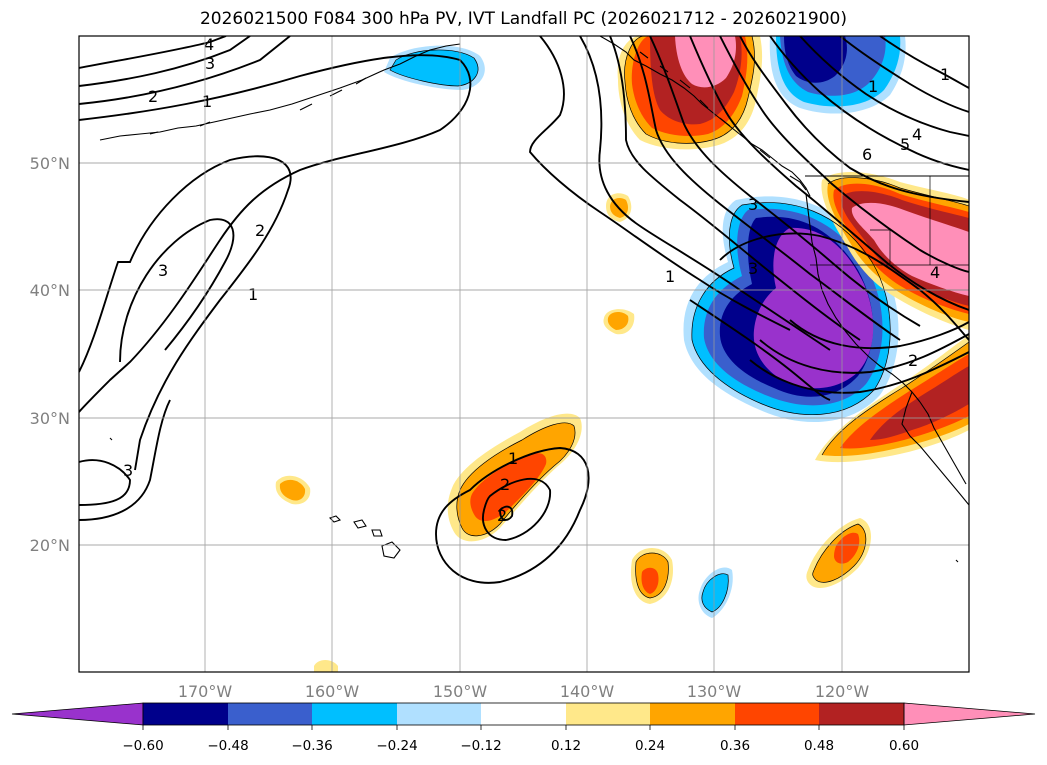 The width and height of the screenshot is (1047, 765). What do you see at coordinates (50, 290) in the screenshot?
I see `lat-label: 40°N` at bounding box center [50, 290].